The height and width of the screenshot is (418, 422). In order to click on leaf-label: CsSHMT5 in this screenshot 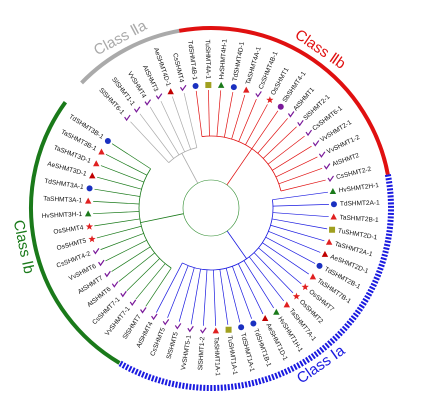, I will do `click(158, 341)`.